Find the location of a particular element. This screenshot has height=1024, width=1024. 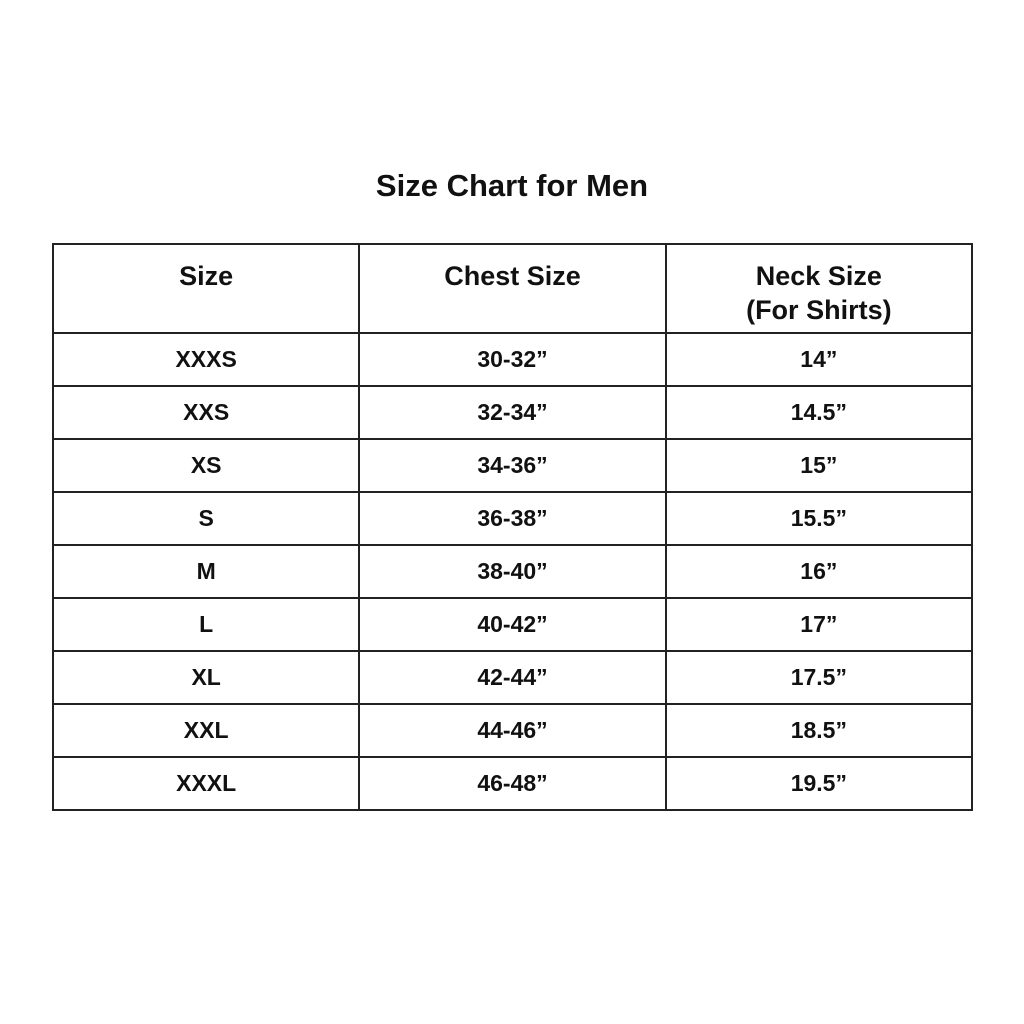

size-cell: XXXS is located at coordinates (206, 359).